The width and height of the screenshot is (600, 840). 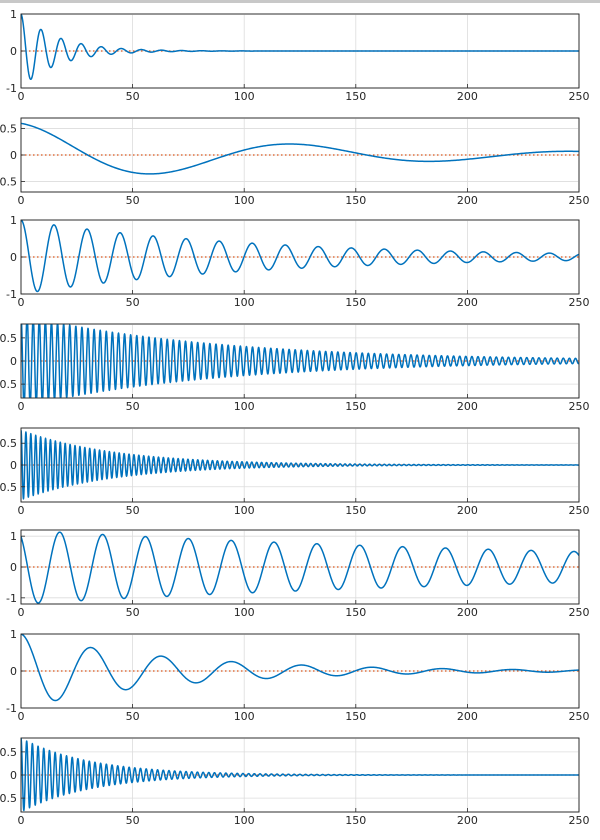 I want to click on subplot-7: 0 50 100 150 200 250-101, so click(x=297, y=675).